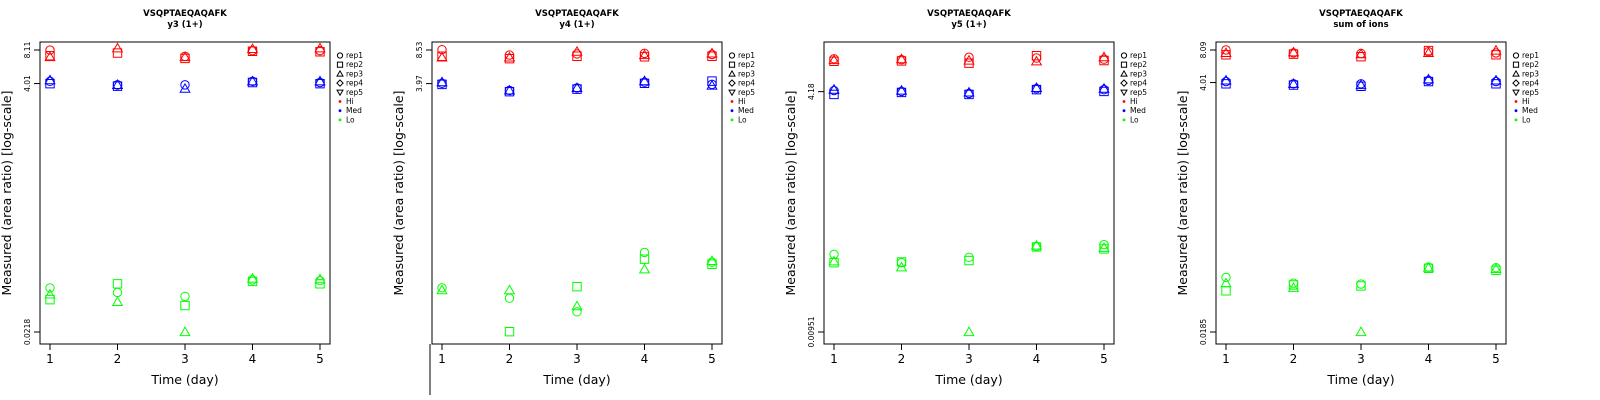 The width and height of the screenshot is (1600, 400). What do you see at coordinates (50, 293) in the screenshot?
I see `data-point-lo-day1-triangle-up` at bounding box center [50, 293].